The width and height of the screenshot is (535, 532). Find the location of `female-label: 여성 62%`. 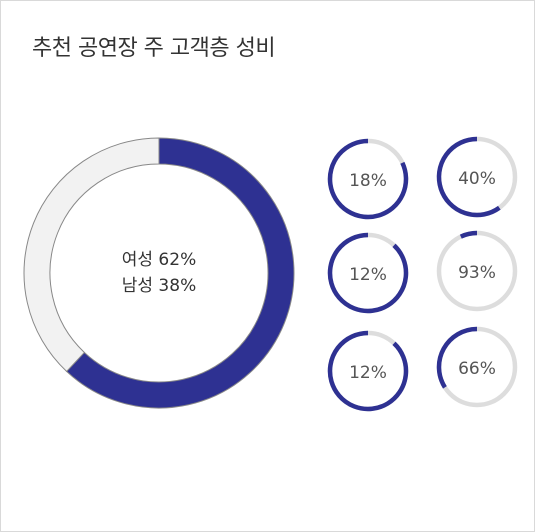

female-label: 여성 62% is located at coordinates (159, 260).